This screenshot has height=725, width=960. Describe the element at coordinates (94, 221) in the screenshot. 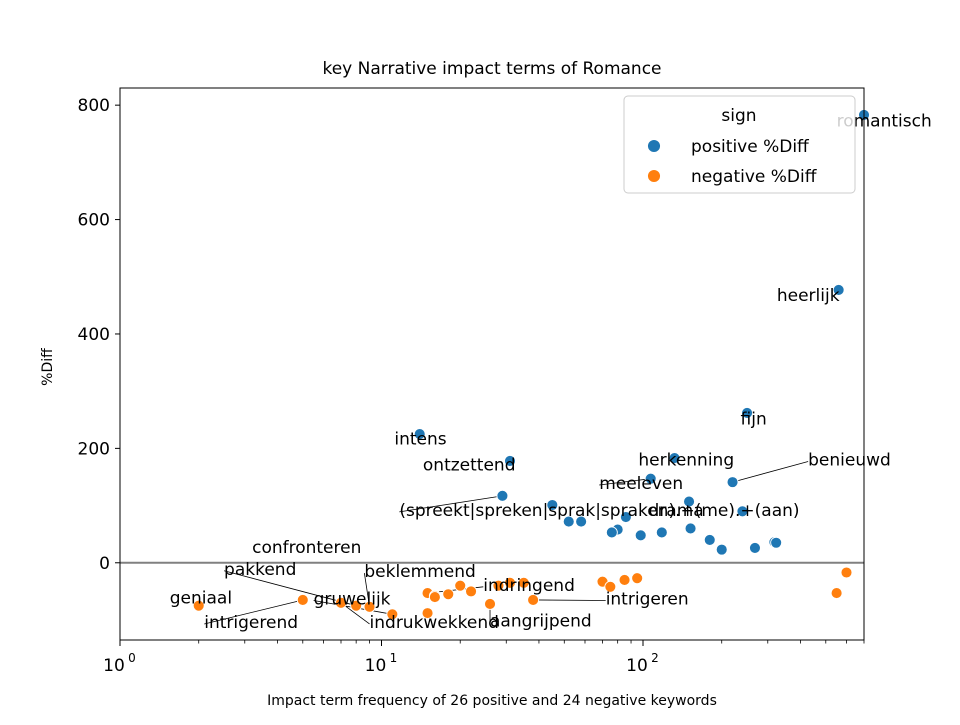

I see `y-tick-label: 600` at that location.